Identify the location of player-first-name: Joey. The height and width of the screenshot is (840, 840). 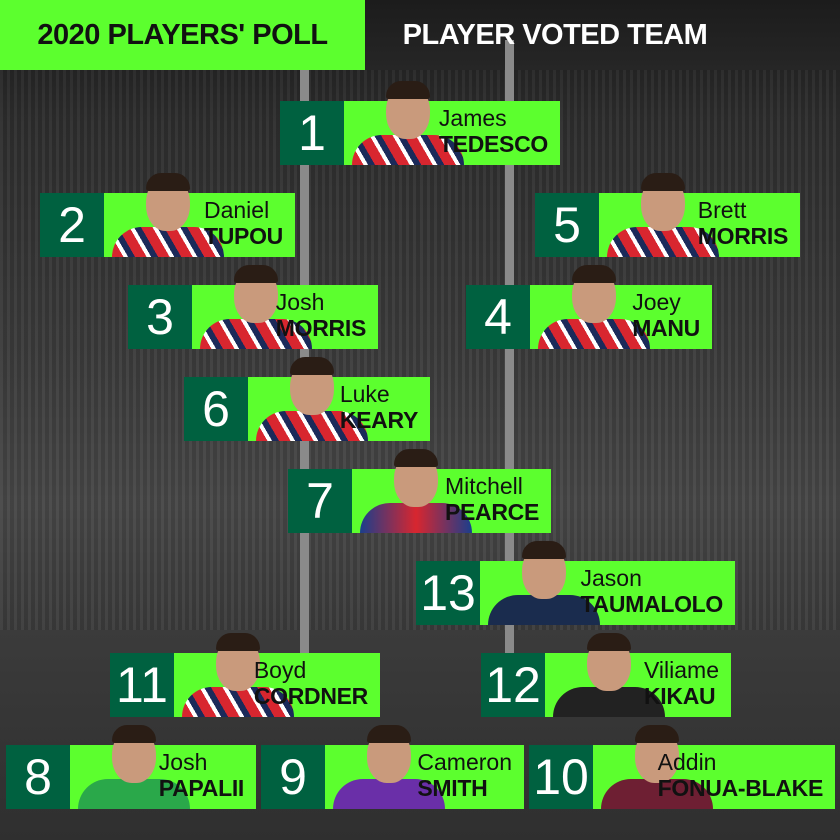
(656, 302).